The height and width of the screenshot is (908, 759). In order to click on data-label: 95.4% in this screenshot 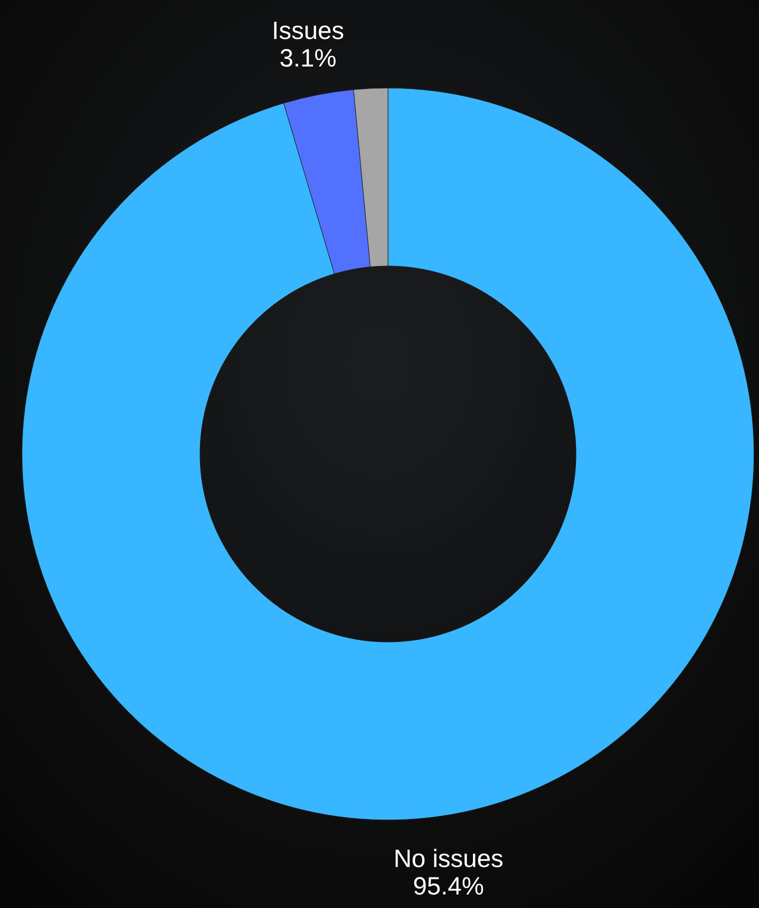, I will do `click(448, 886)`.